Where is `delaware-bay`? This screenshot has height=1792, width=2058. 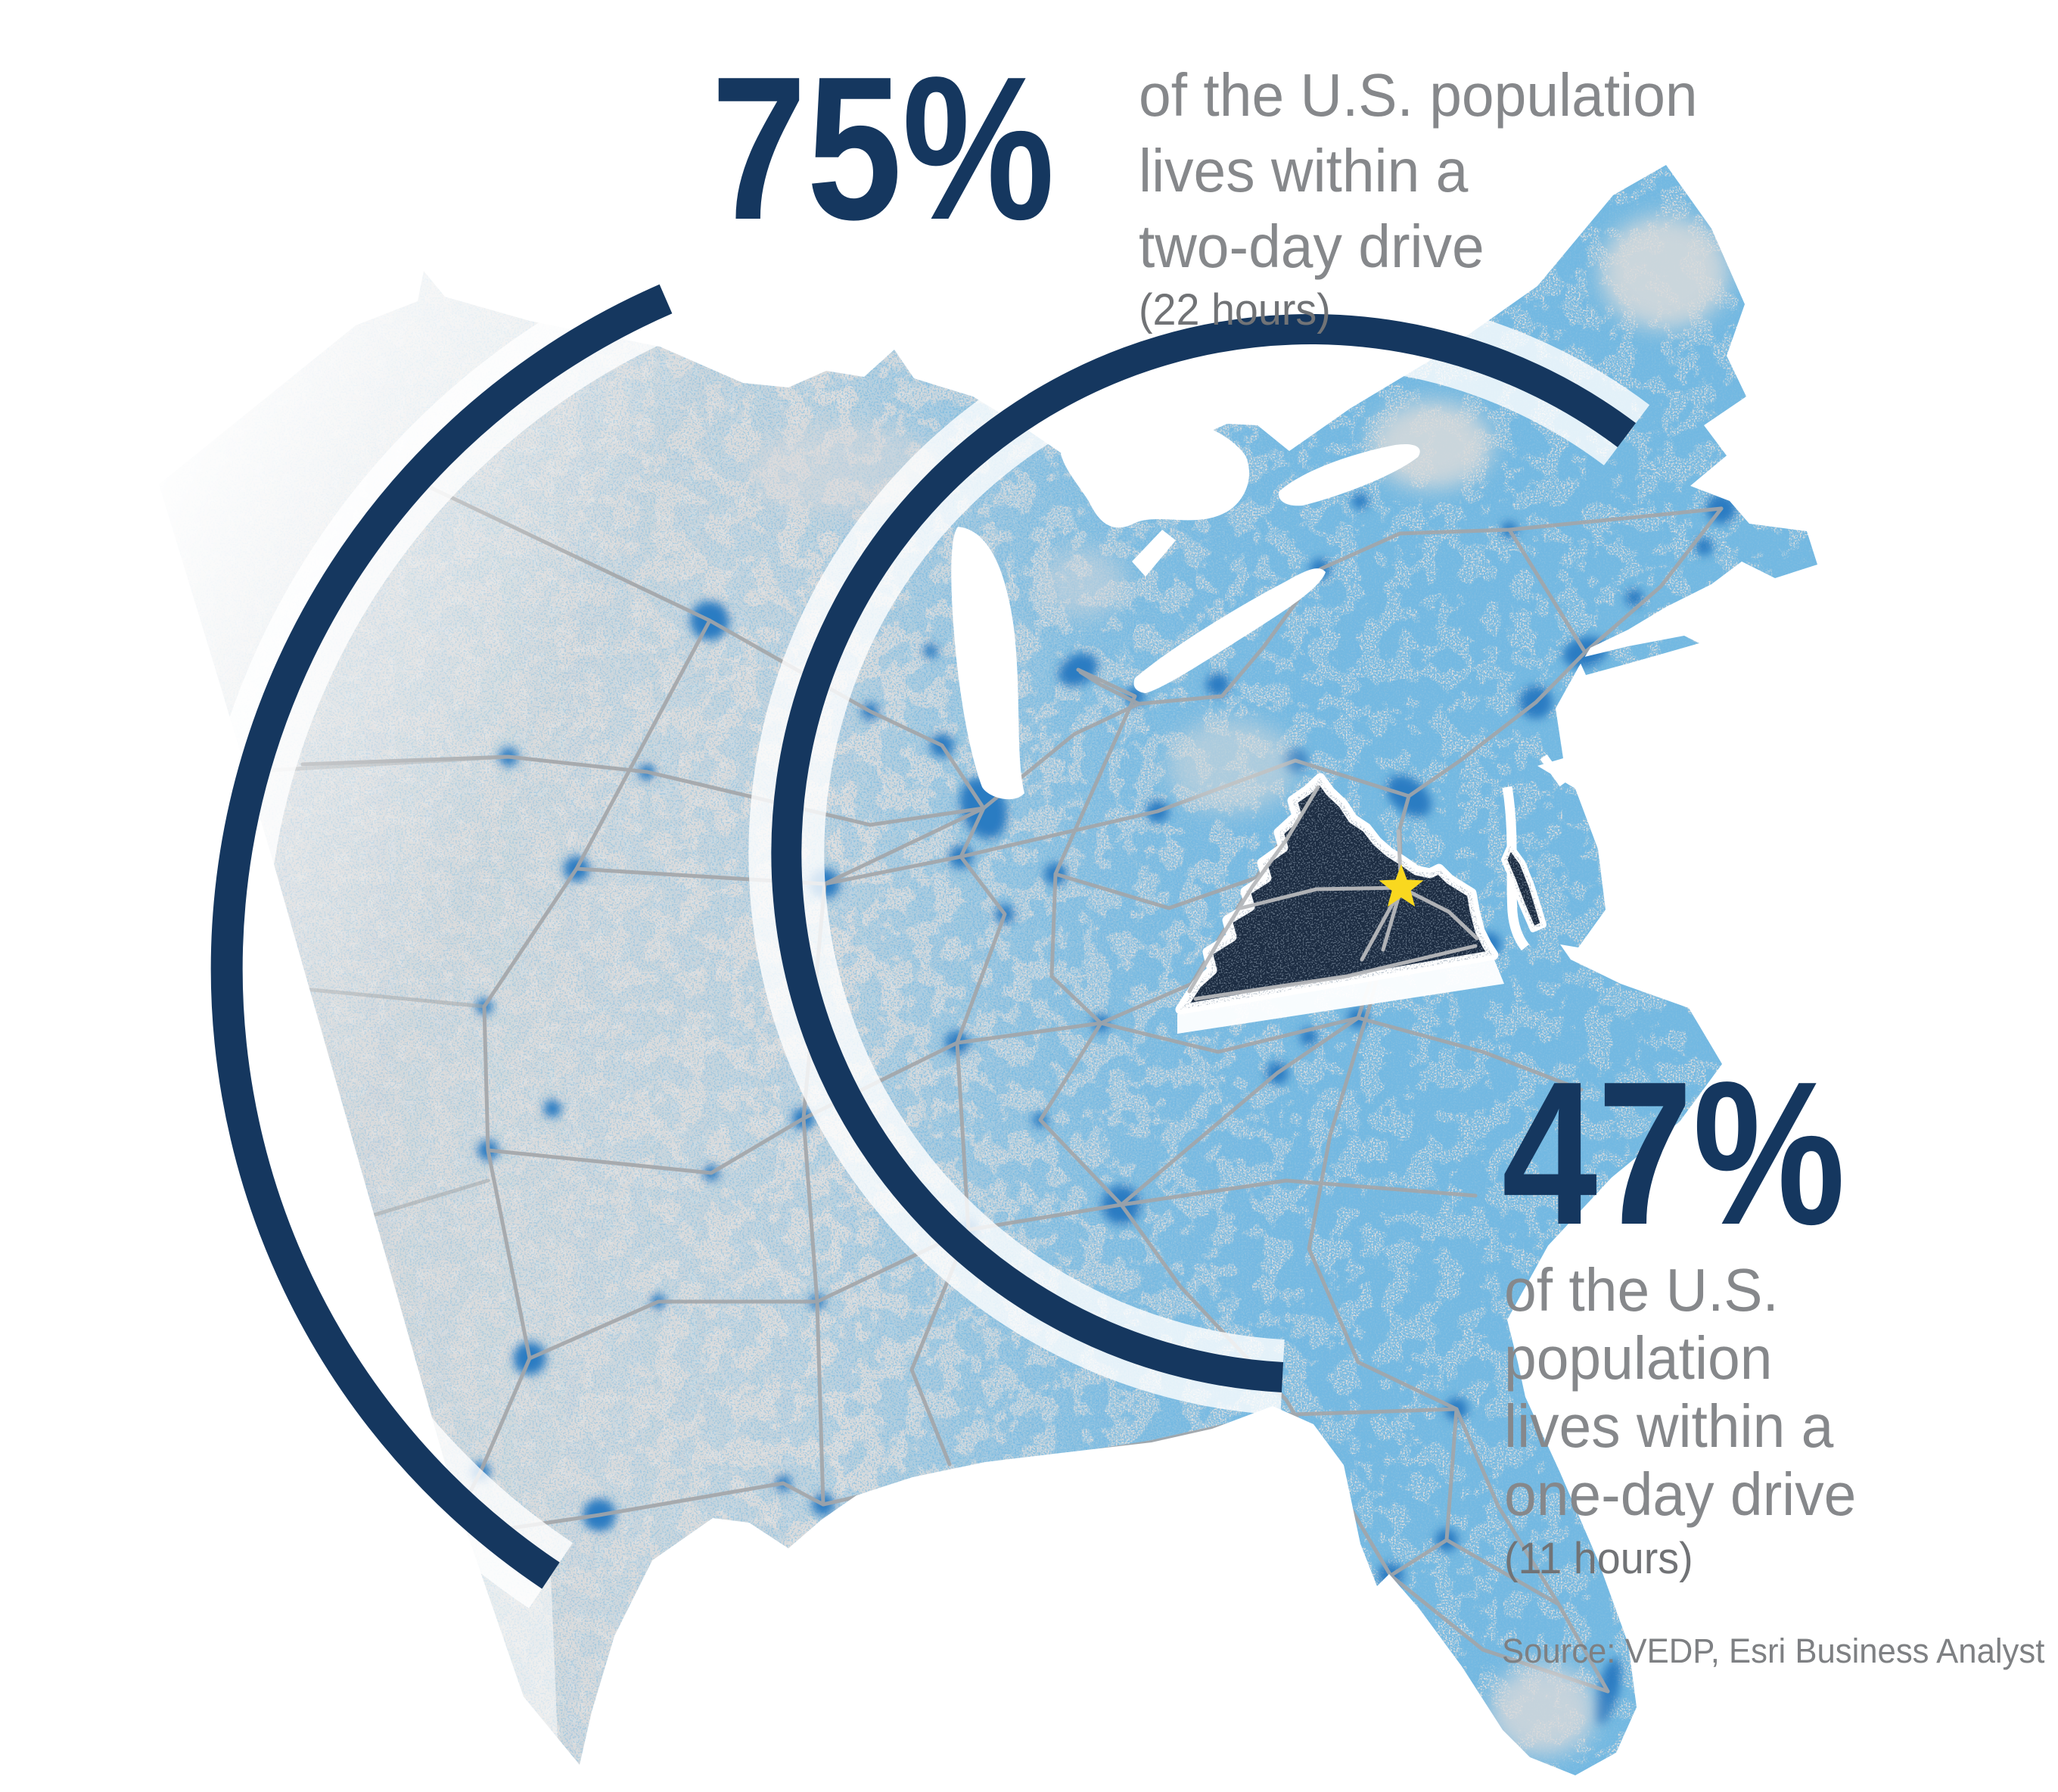 delaware-bay is located at coordinates (1553, 770).